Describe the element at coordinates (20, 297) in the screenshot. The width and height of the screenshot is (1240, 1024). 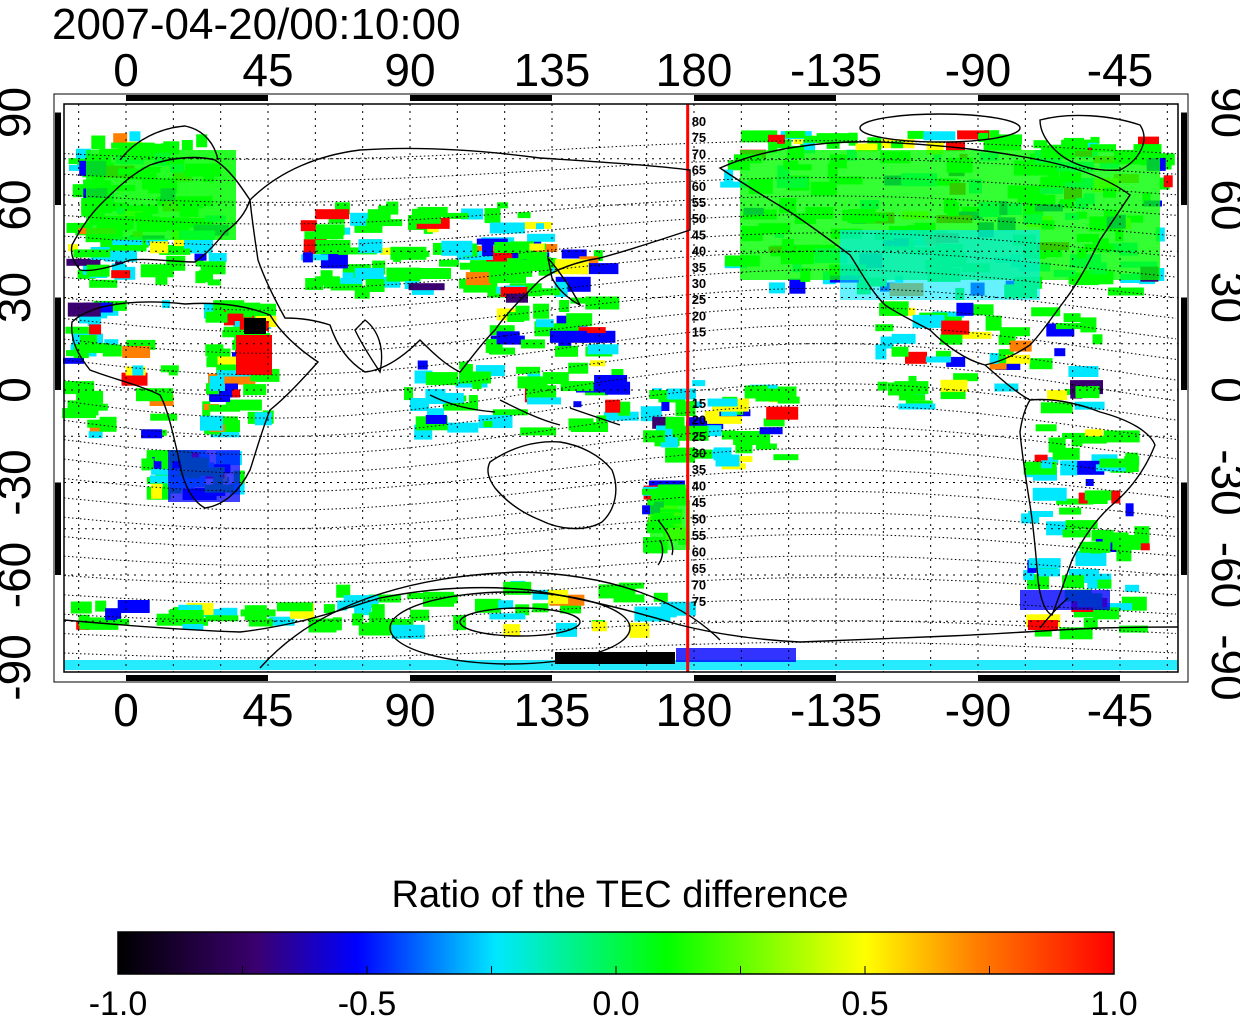
I see `left-latitude-label: 30` at that location.